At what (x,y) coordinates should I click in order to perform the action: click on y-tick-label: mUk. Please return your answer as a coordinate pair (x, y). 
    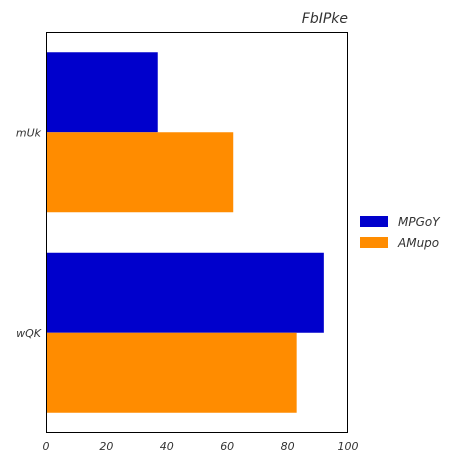
    Looking at the image, I should click on (29, 132).